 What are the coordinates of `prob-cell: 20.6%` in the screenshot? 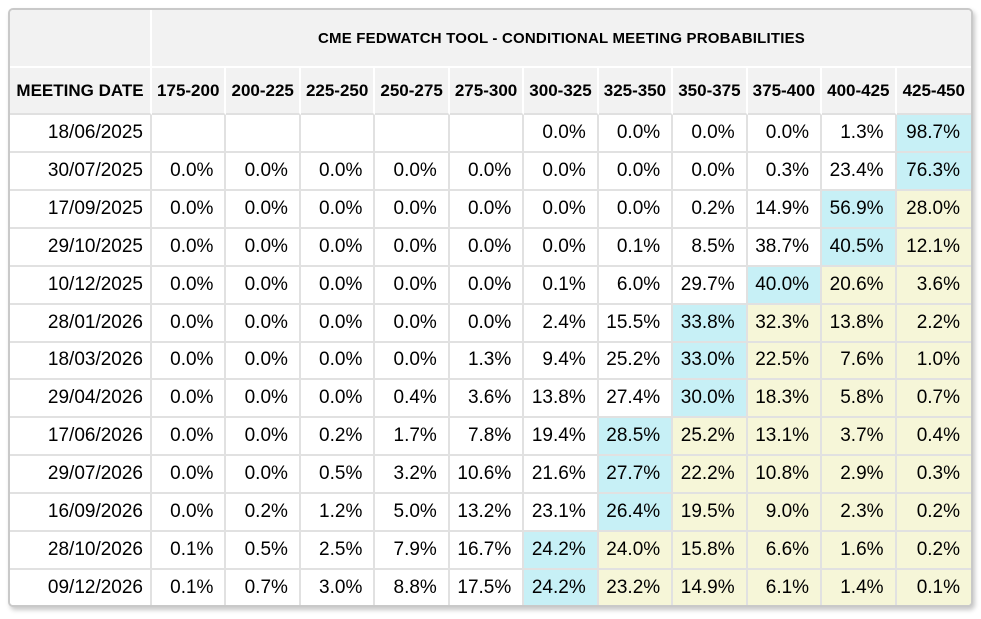 It's located at (859, 285).